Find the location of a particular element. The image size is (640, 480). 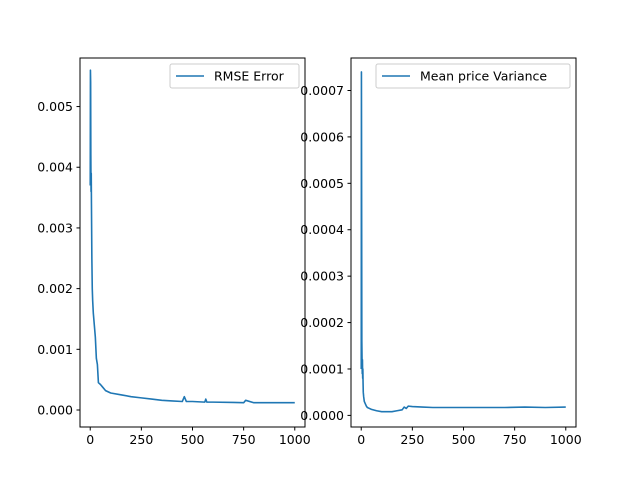

legend-label: RMSE Error is located at coordinates (249, 76).